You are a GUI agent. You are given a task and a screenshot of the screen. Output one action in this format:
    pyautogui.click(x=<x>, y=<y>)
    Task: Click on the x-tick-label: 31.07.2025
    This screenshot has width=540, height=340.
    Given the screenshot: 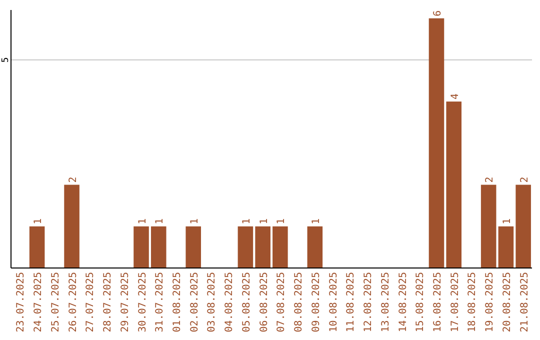 What is the action you would take?
    pyautogui.click(x=160, y=302)
    